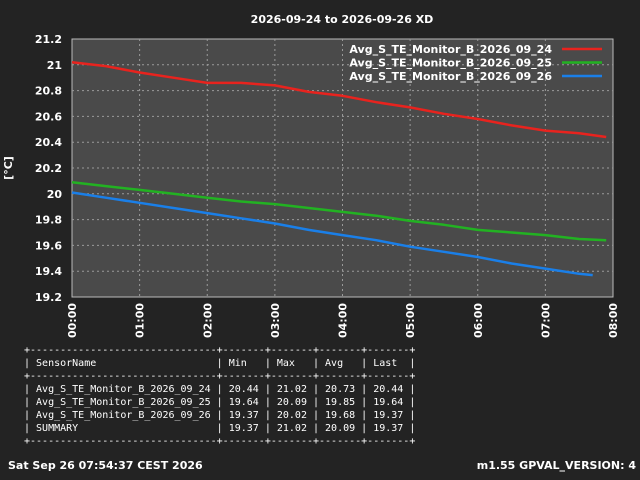 This screenshot has width=640, height=480. I want to click on y-tick-label: 20.2, so click(48, 168).